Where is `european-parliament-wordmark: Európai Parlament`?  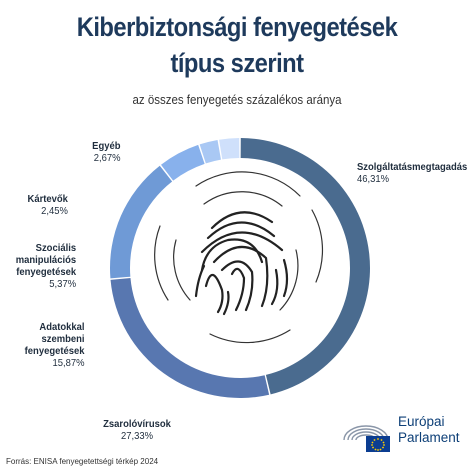 european-parliament-wordmark: Európai Parlament is located at coordinates (429, 430).